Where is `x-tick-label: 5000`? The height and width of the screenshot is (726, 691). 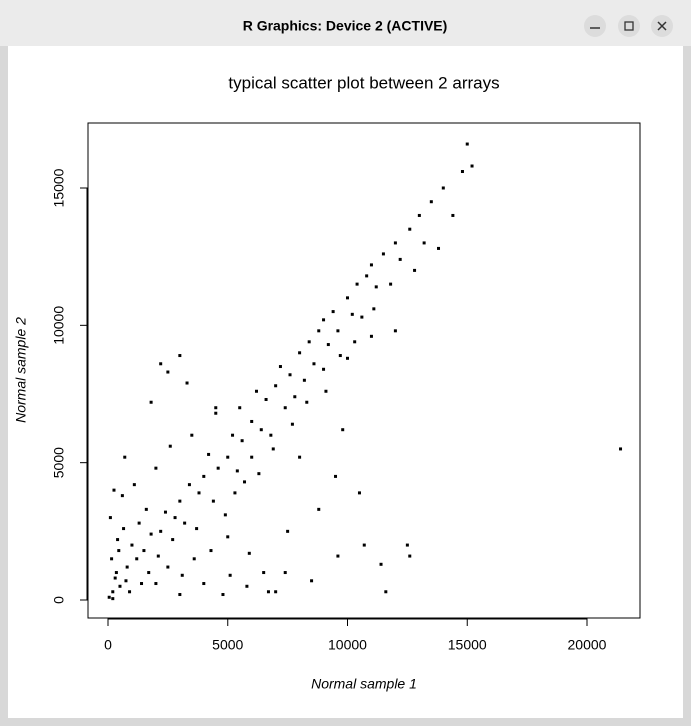 x-tick-label: 5000 is located at coordinates (227, 645).